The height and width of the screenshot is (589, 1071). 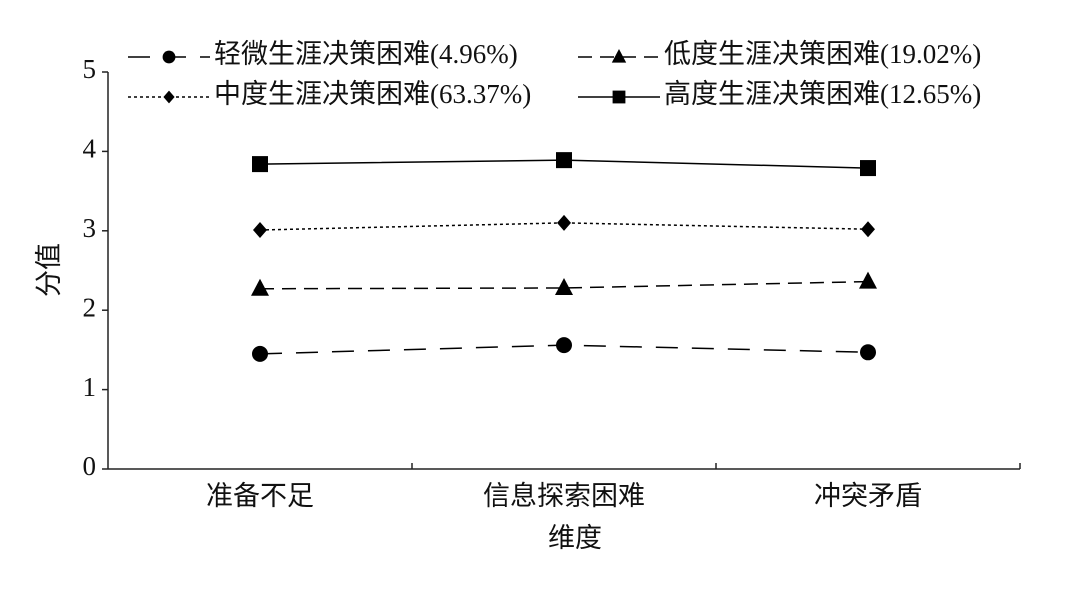 I want to click on legend-label: 低度生涯决策困难(19.02%), so click(x=822, y=54).